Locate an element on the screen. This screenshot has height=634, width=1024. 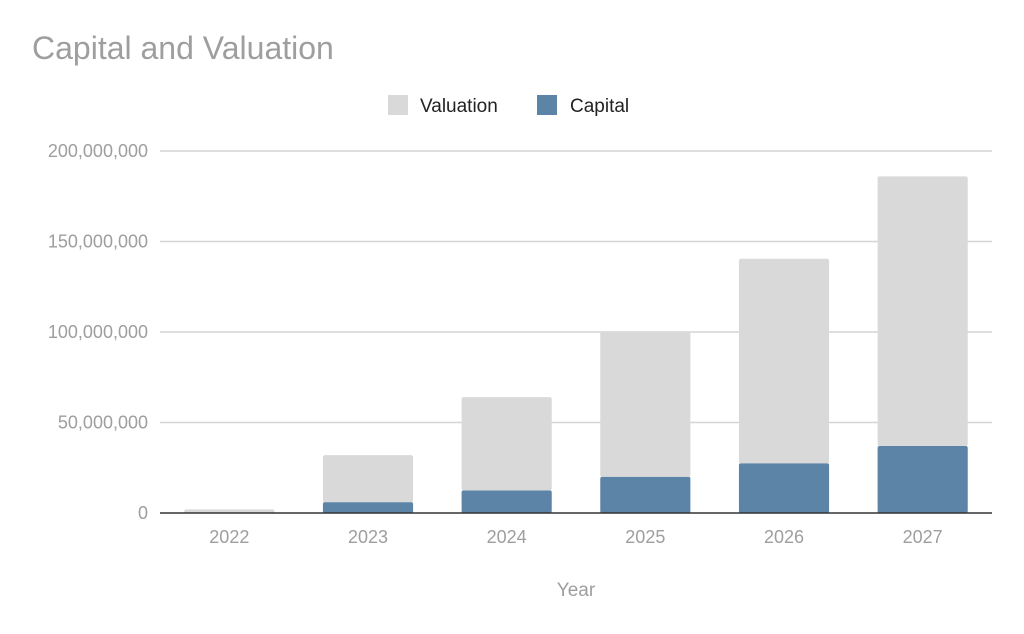
legend: Valuation Capital is located at coordinates (508, 106).